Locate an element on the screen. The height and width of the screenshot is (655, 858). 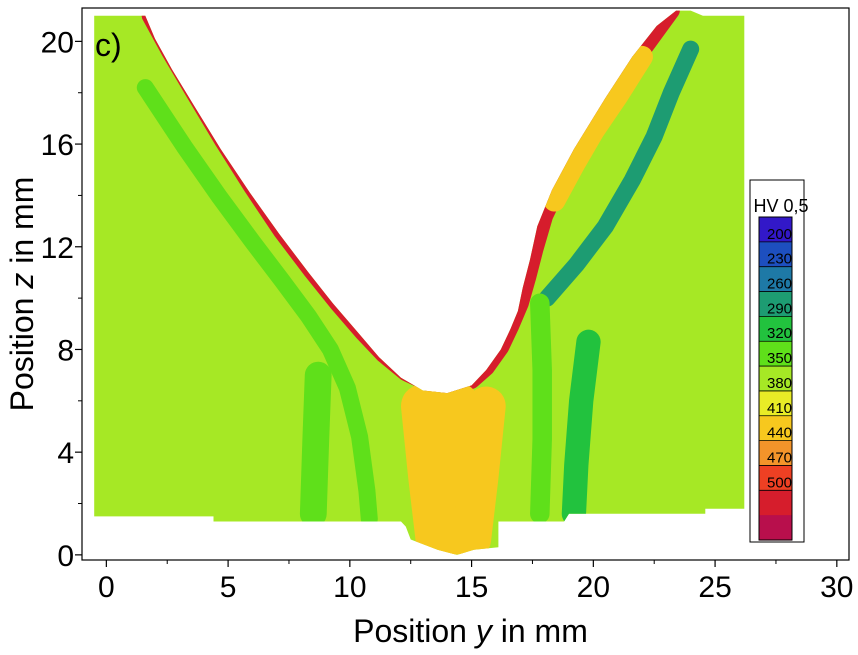
root-pass-edge is located at coordinates (430, 469).